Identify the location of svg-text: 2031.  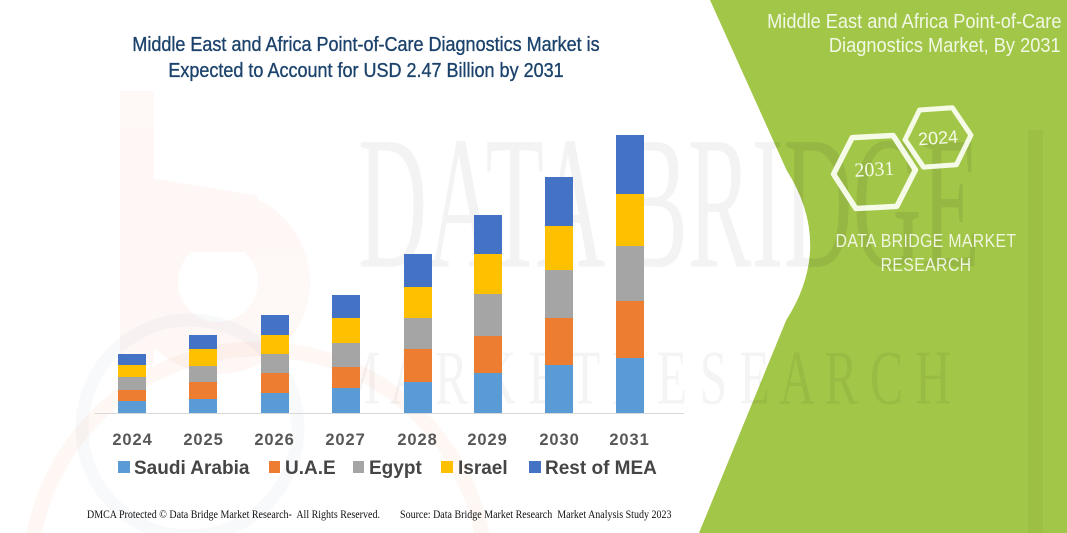
(874, 170).